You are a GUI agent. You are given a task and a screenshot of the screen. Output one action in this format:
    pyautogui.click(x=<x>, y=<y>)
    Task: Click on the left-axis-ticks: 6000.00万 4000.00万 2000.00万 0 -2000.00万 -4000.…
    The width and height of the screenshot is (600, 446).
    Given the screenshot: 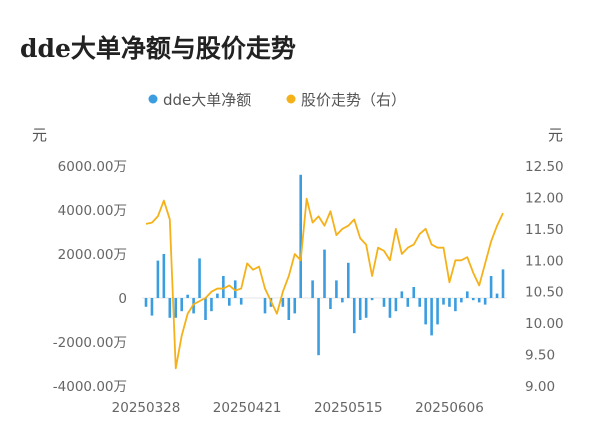 What is the action you would take?
    pyautogui.click(x=90, y=277)
    